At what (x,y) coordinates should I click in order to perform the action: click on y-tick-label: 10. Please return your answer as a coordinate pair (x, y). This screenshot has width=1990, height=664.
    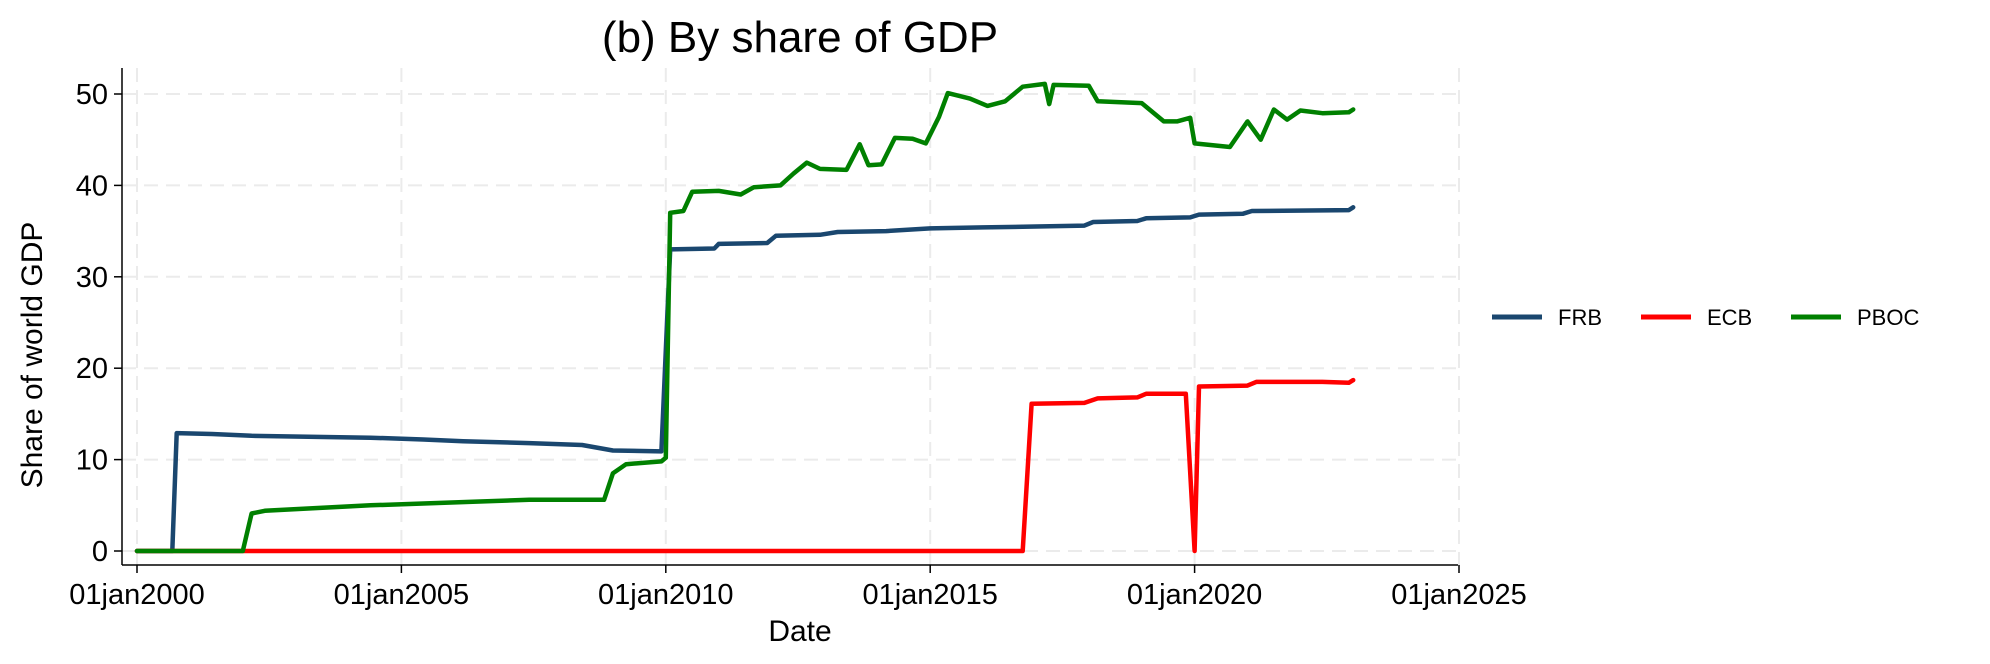
    Looking at the image, I should click on (92, 461).